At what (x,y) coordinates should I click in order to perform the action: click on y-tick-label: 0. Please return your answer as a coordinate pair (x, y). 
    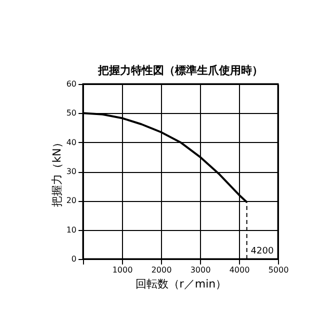
    Looking at the image, I should click on (73, 259).